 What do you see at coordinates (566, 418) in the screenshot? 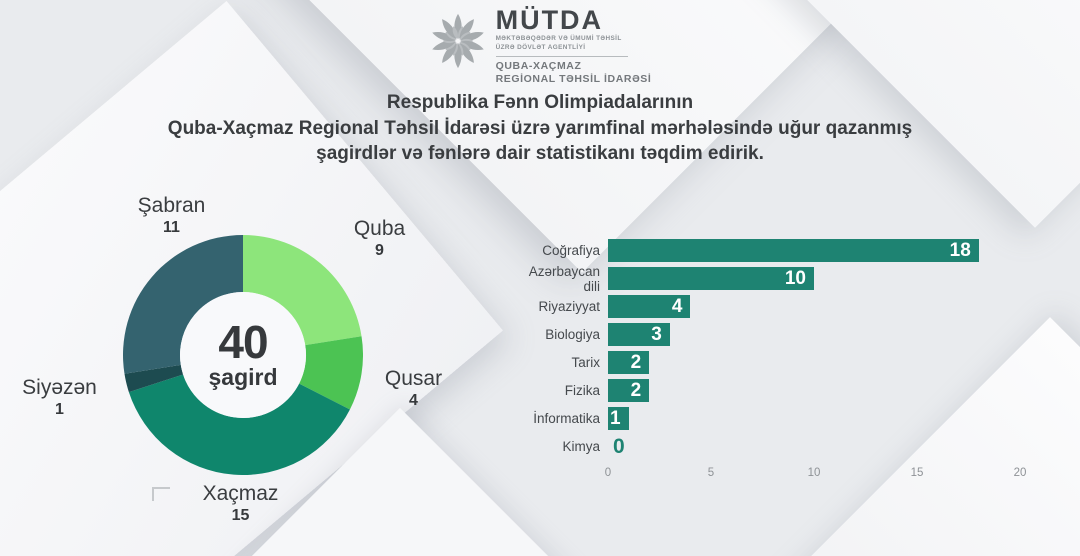
I see `bar-category-label: İnformatika` at bounding box center [566, 418].